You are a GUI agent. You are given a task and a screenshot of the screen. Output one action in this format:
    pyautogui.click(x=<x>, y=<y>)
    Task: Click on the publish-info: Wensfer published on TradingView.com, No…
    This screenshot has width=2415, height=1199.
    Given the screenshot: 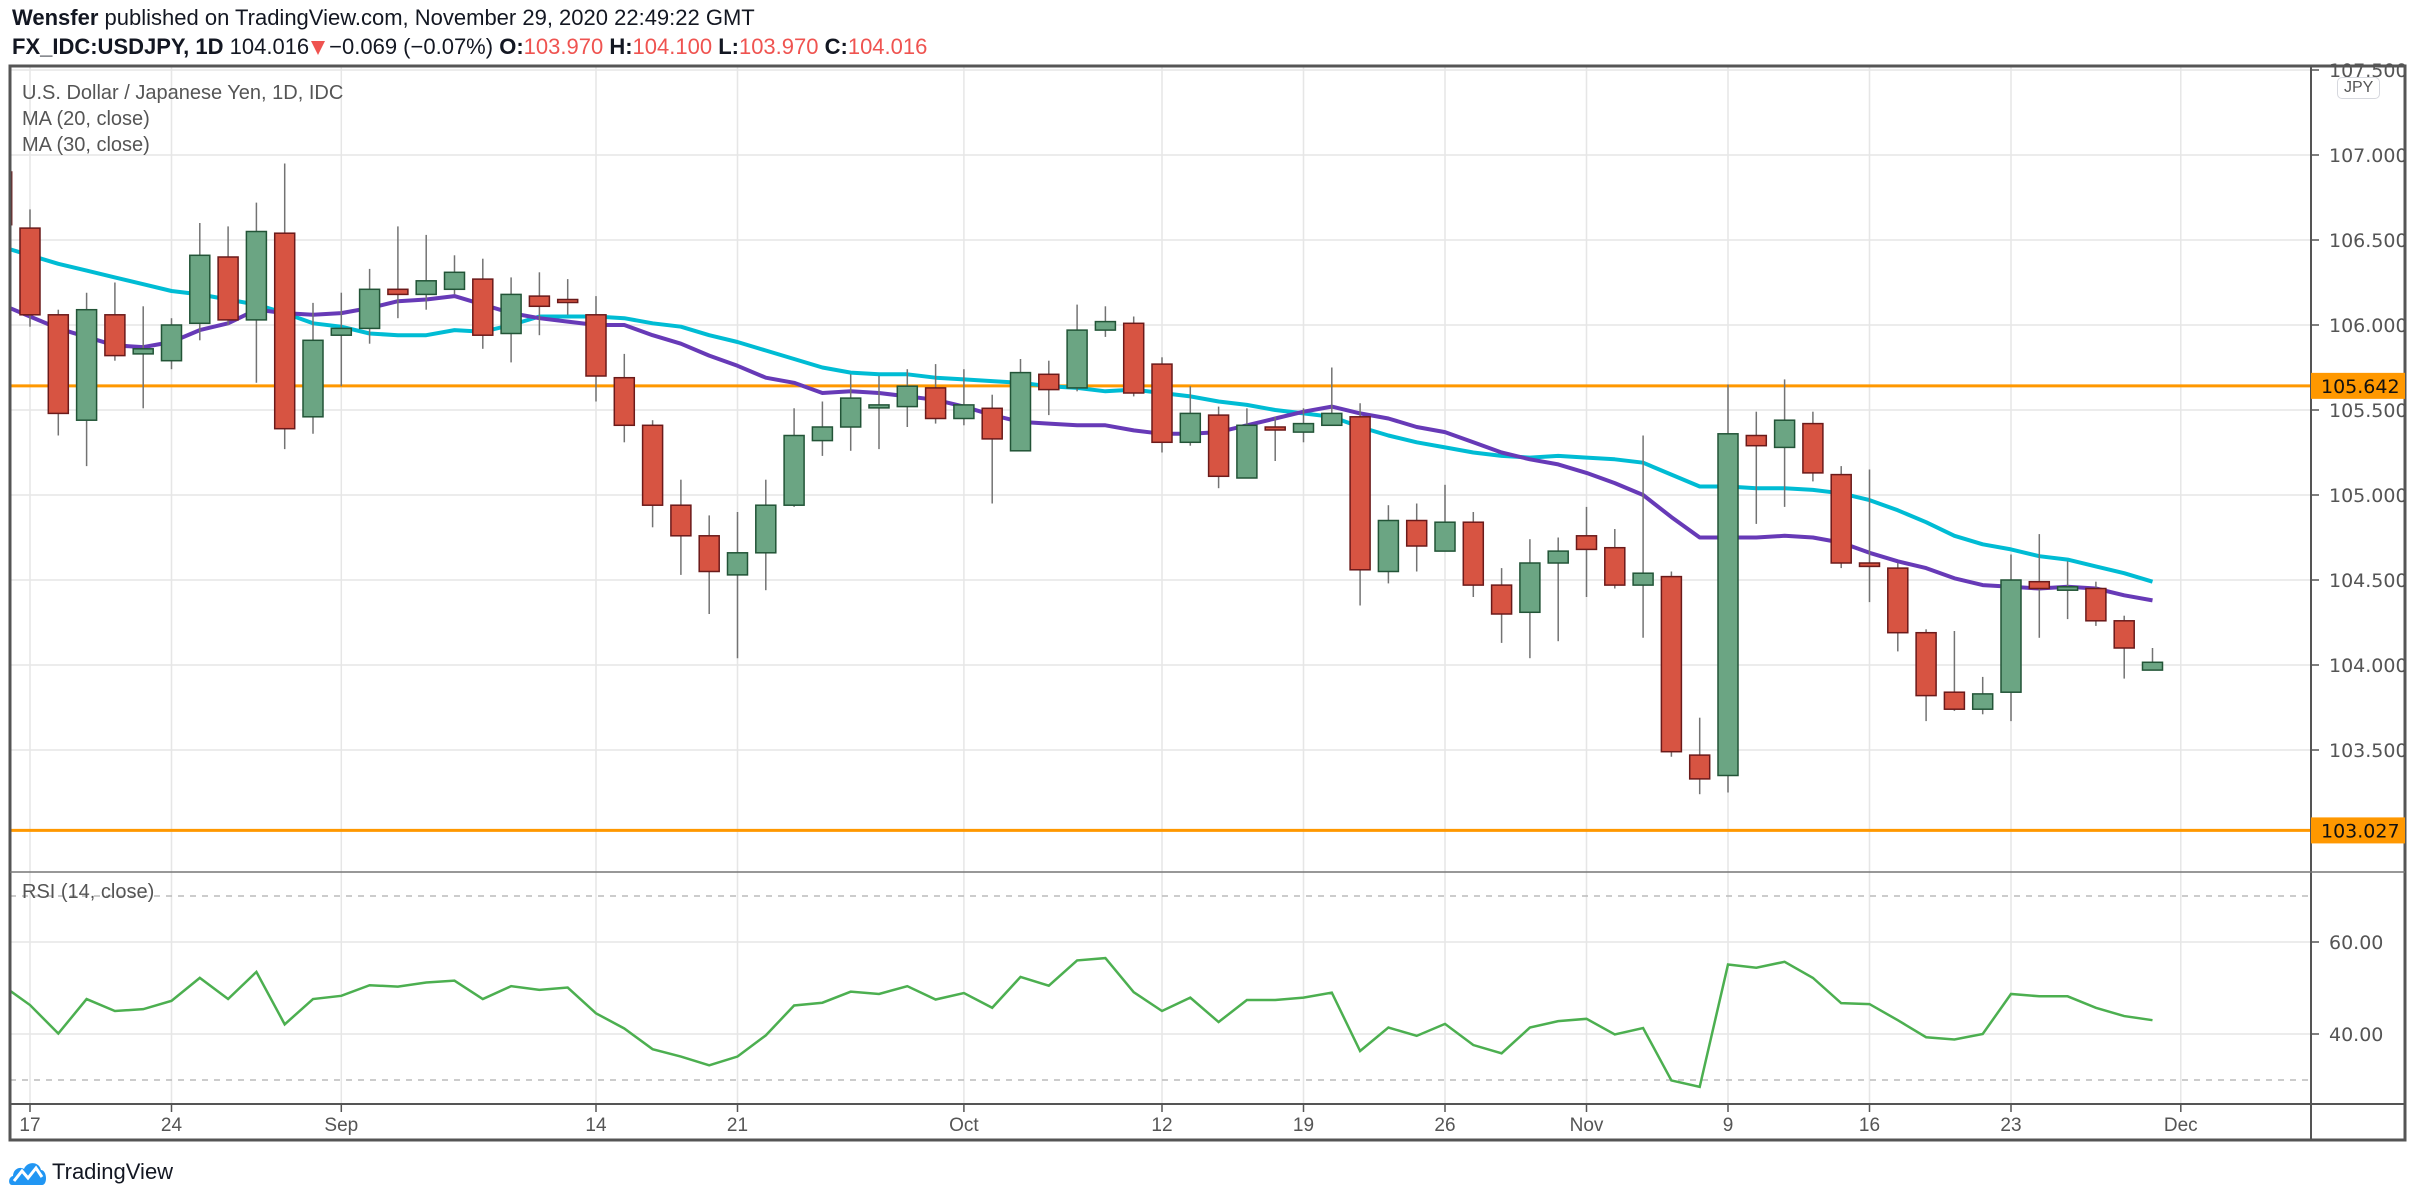 What is the action you would take?
    pyautogui.click(x=383, y=18)
    